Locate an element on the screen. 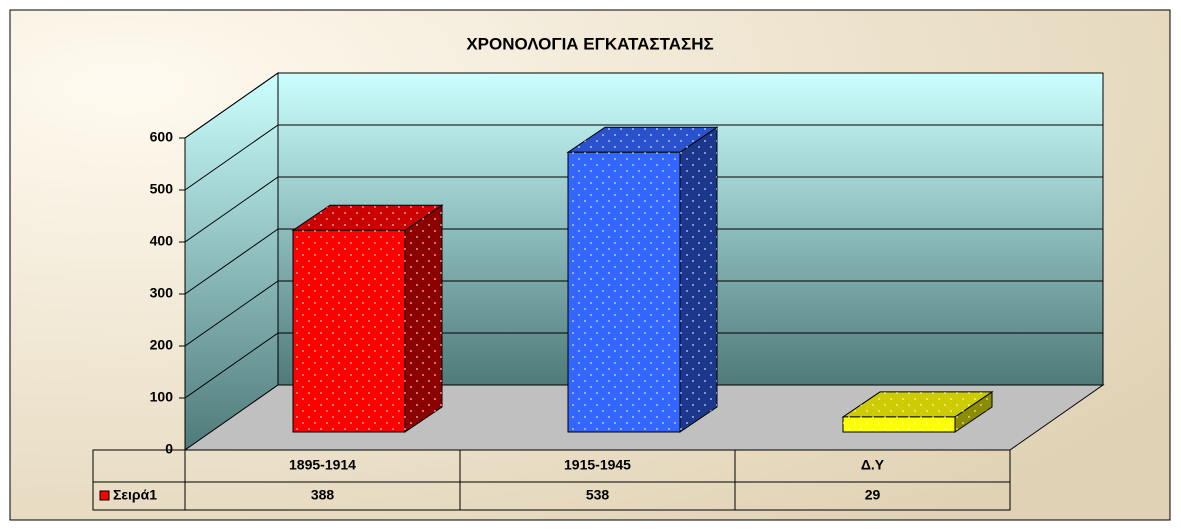 This screenshot has width=1181, height=531. y-tick-label: 200 is located at coordinates (162, 345).